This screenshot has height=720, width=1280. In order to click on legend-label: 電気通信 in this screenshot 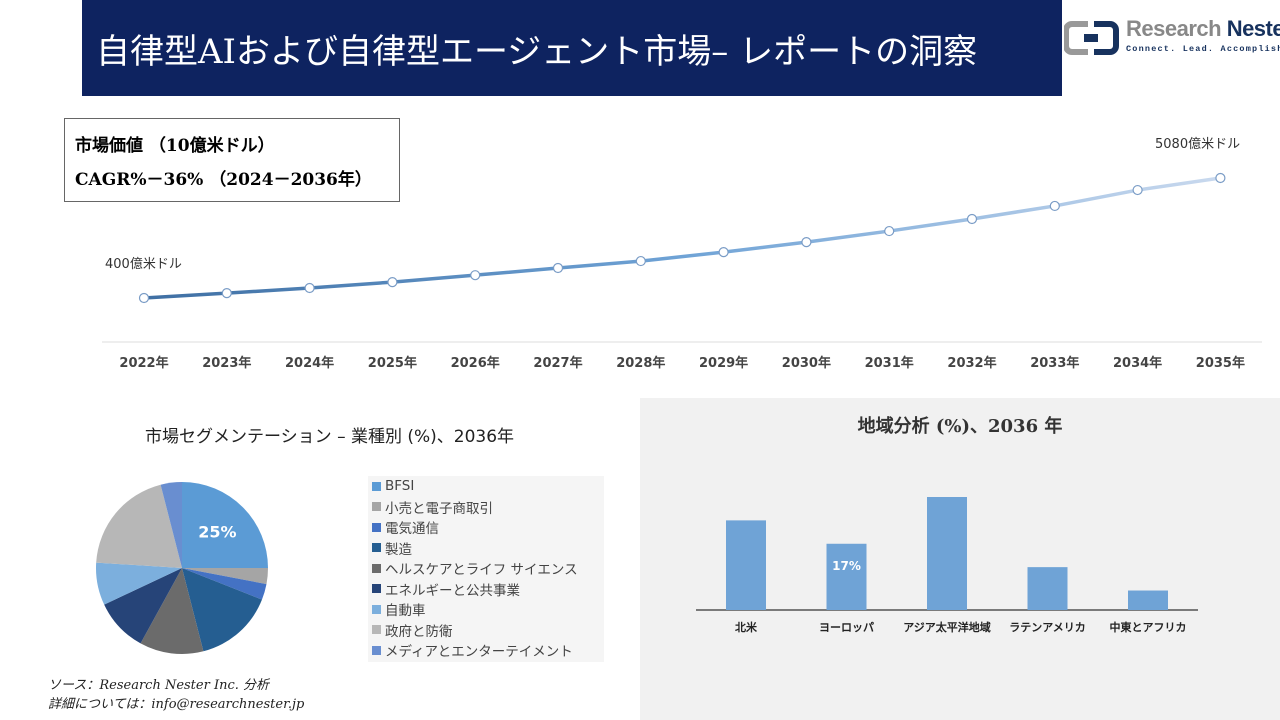, I will do `click(412, 529)`.